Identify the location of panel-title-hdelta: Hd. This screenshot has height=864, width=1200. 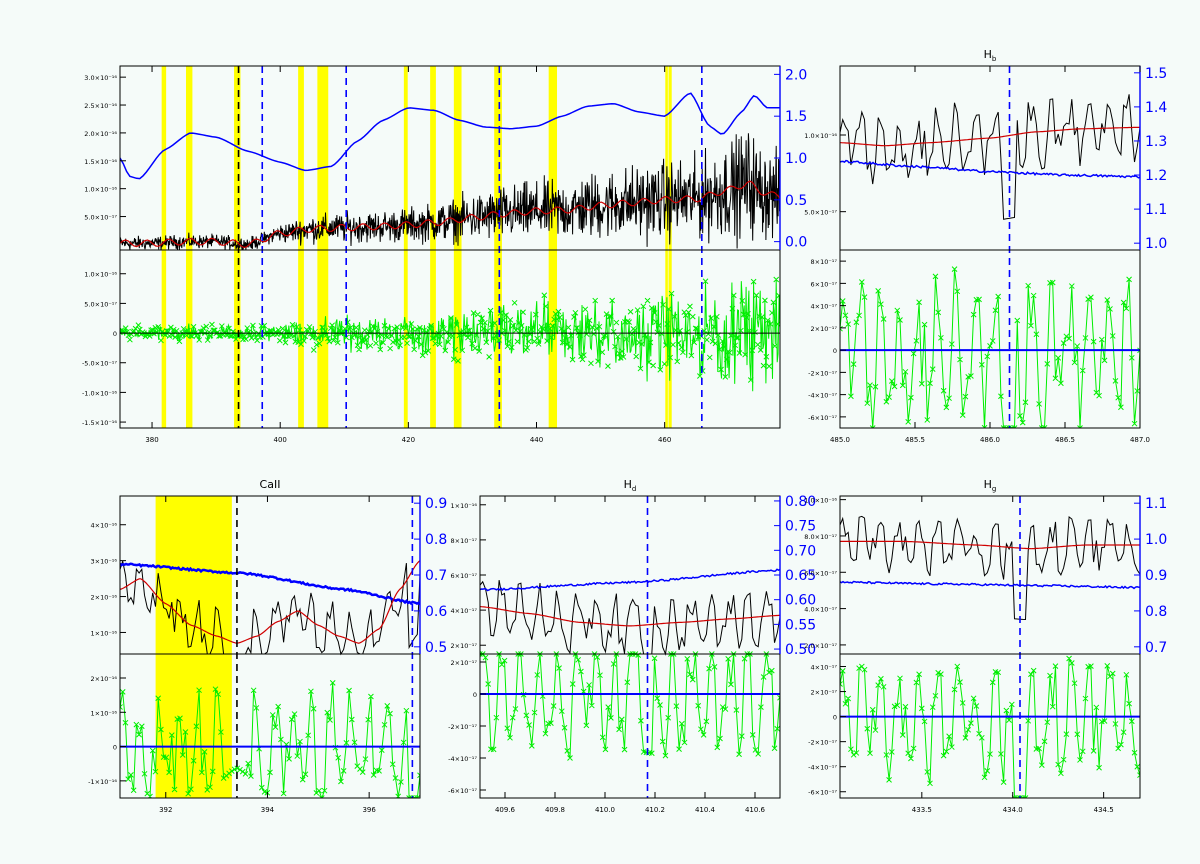
(630, 485).